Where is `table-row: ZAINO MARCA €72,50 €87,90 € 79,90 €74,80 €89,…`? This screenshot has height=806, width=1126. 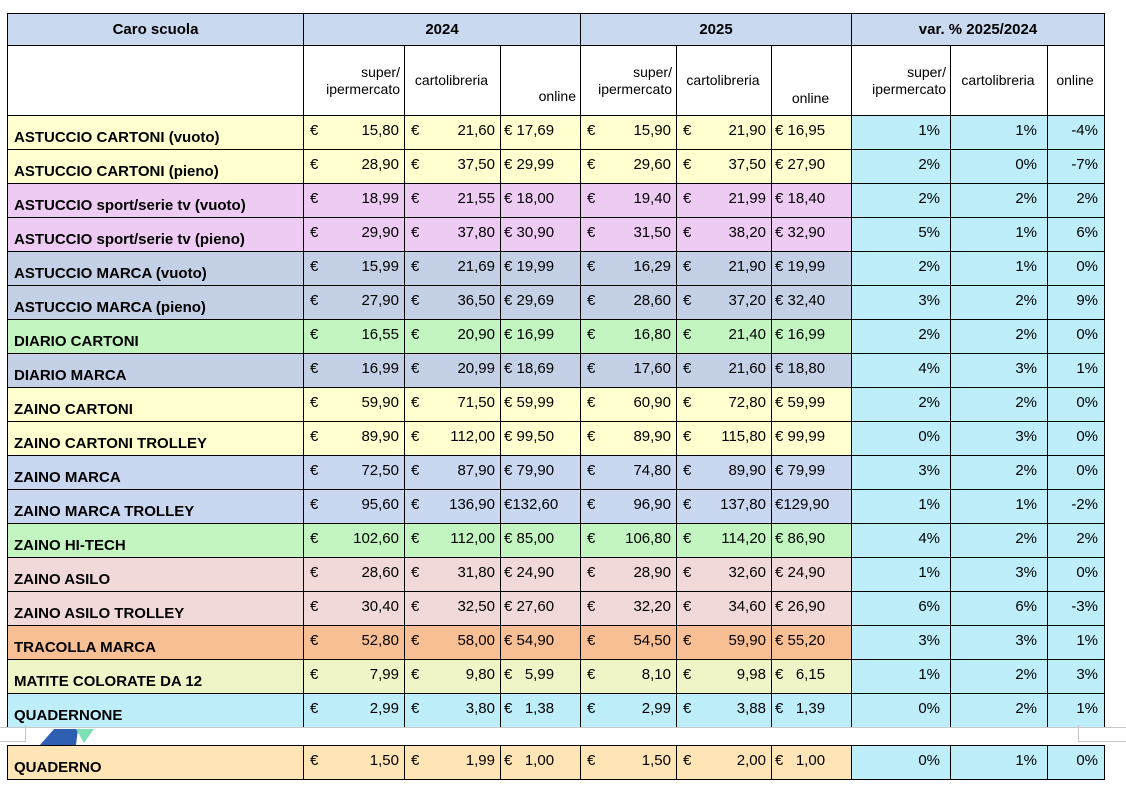 table-row: ZAINO MARCA €72,50 €87,90 € 79,90 €74,80 €89,… is located at coordinates (560, 473).